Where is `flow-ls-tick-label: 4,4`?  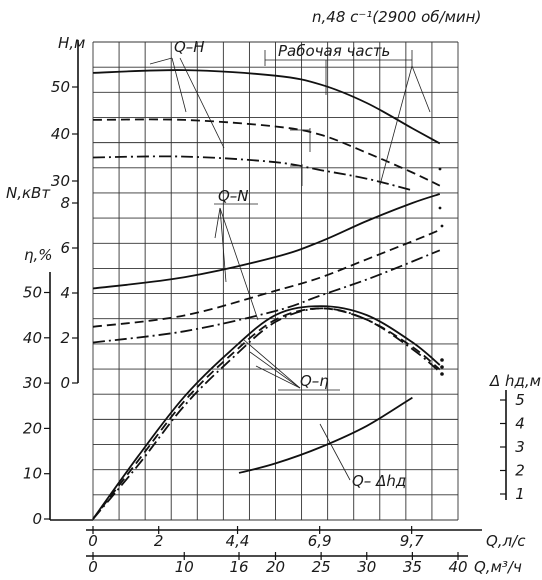
flow-ls-tick-label: 4,4 is located at coordinates (238, 541).